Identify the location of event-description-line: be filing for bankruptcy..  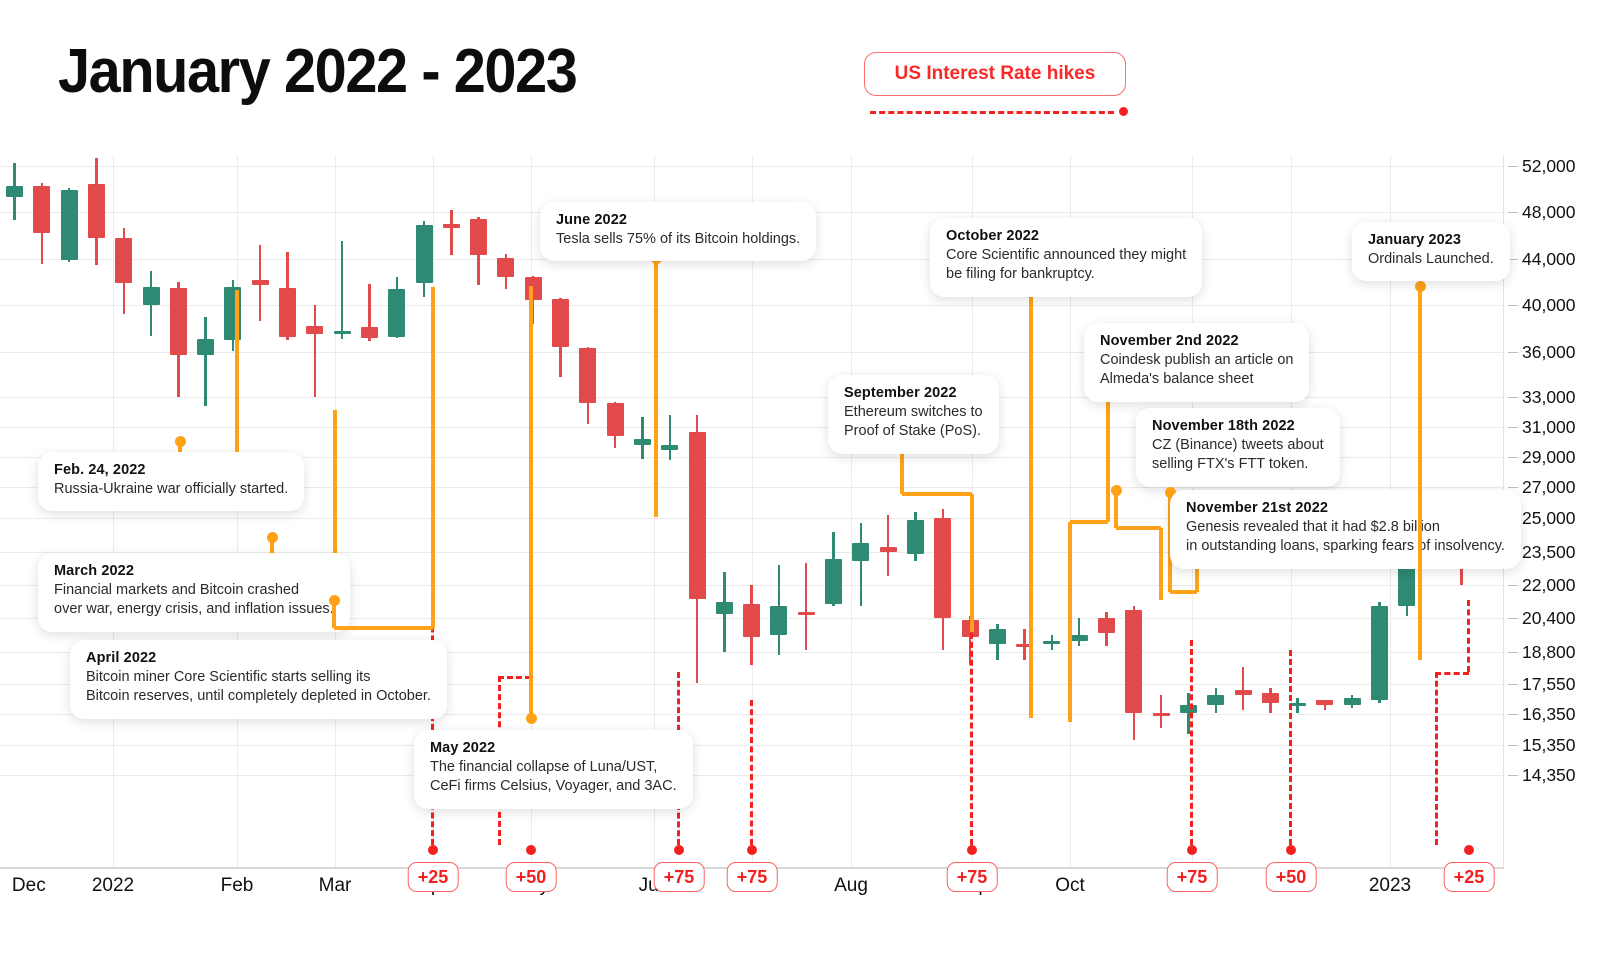
(1020, 274).